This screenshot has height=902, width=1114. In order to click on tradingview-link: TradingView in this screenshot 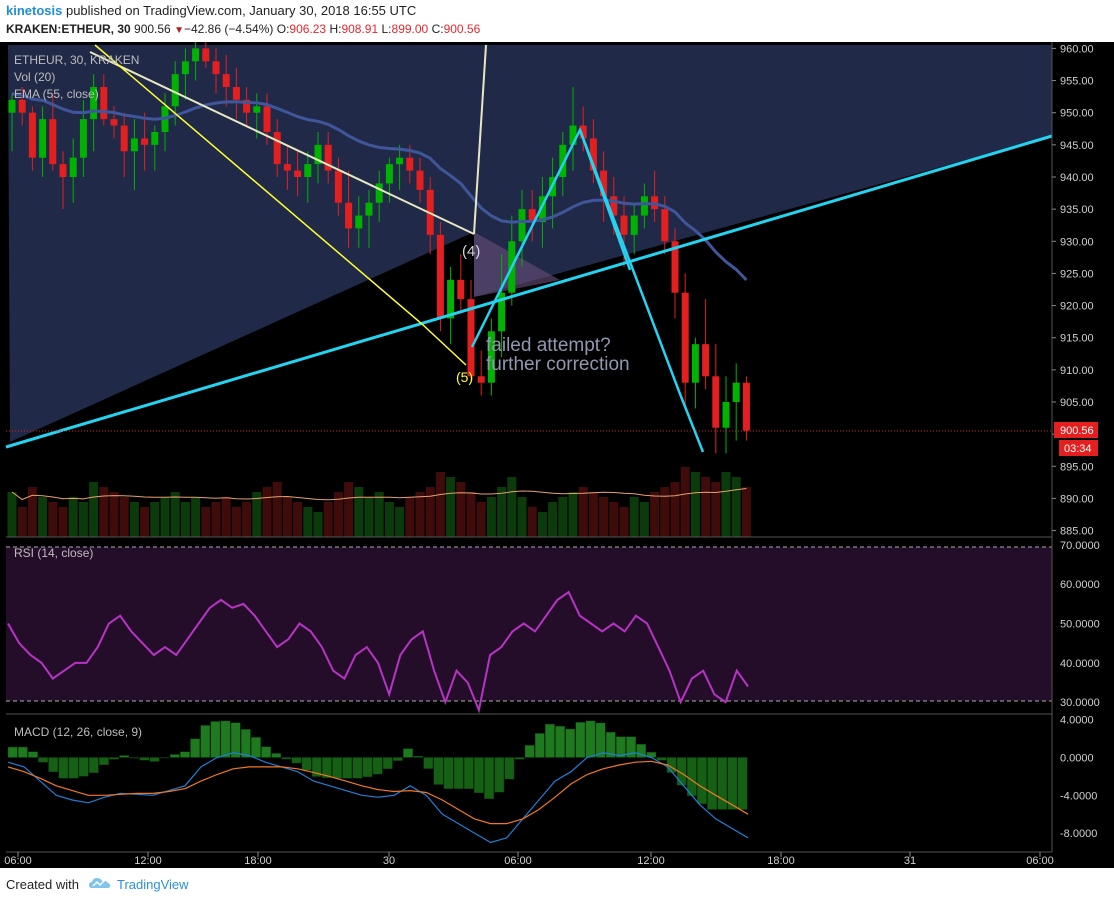, I will do `click(153, 884)`.